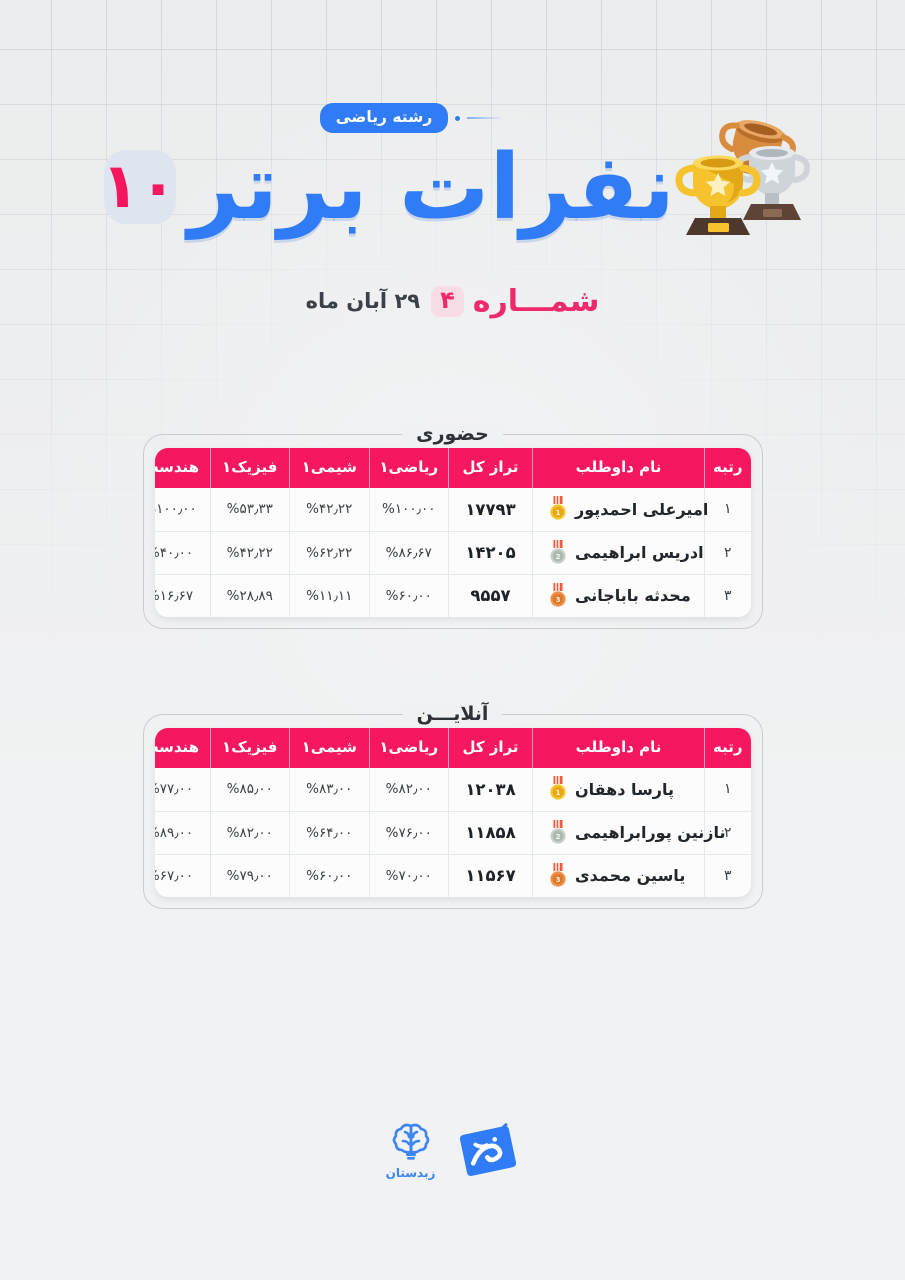 The width and height of the screenshot is (905, 1280). I want to click on cell-total: ۱۱۸۵۸, so click(490, 832).